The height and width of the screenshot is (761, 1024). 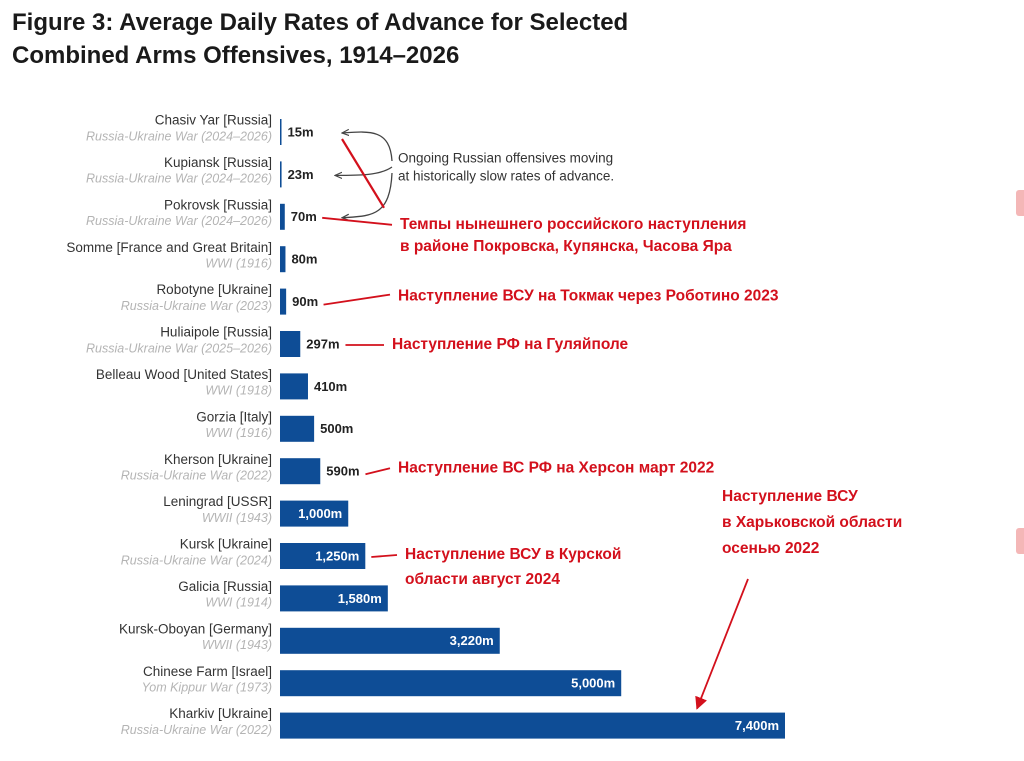 I want to click on annotation-text: Наступление ВСУ, so click(x=790, y=496).